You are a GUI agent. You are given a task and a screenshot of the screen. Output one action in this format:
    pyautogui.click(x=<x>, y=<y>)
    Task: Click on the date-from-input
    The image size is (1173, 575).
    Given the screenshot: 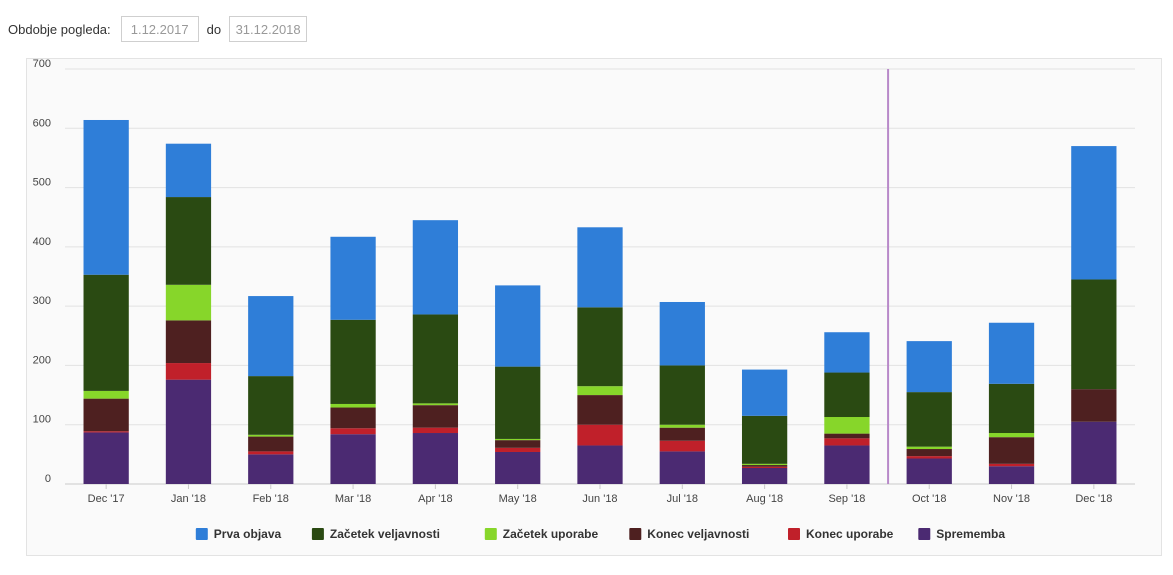 What is the action you would take?
    pyautogui.click(x=159, y=29)
    